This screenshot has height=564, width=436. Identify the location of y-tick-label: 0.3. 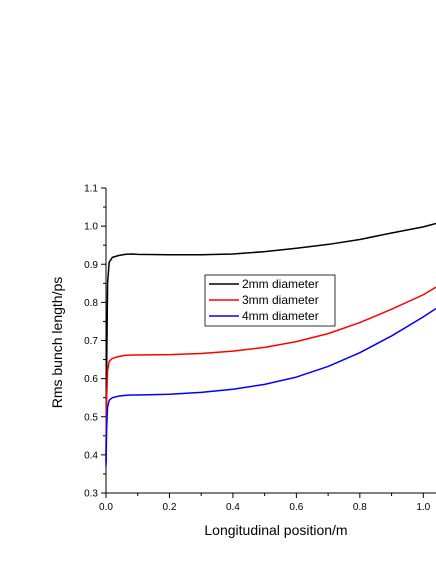
(91, 494).